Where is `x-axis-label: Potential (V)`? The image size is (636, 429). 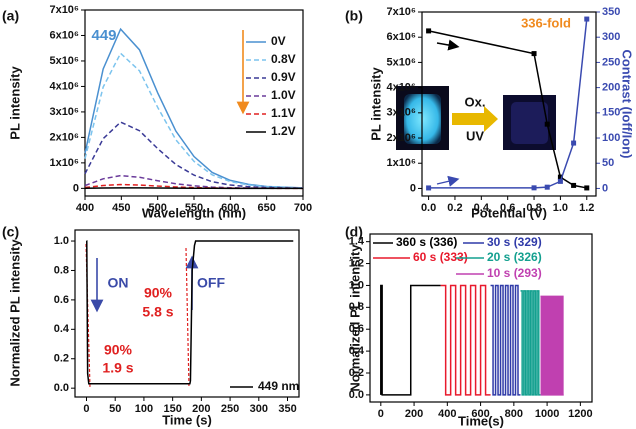
x-axis-label: Potential (V) is located at coordinates (509, 212).